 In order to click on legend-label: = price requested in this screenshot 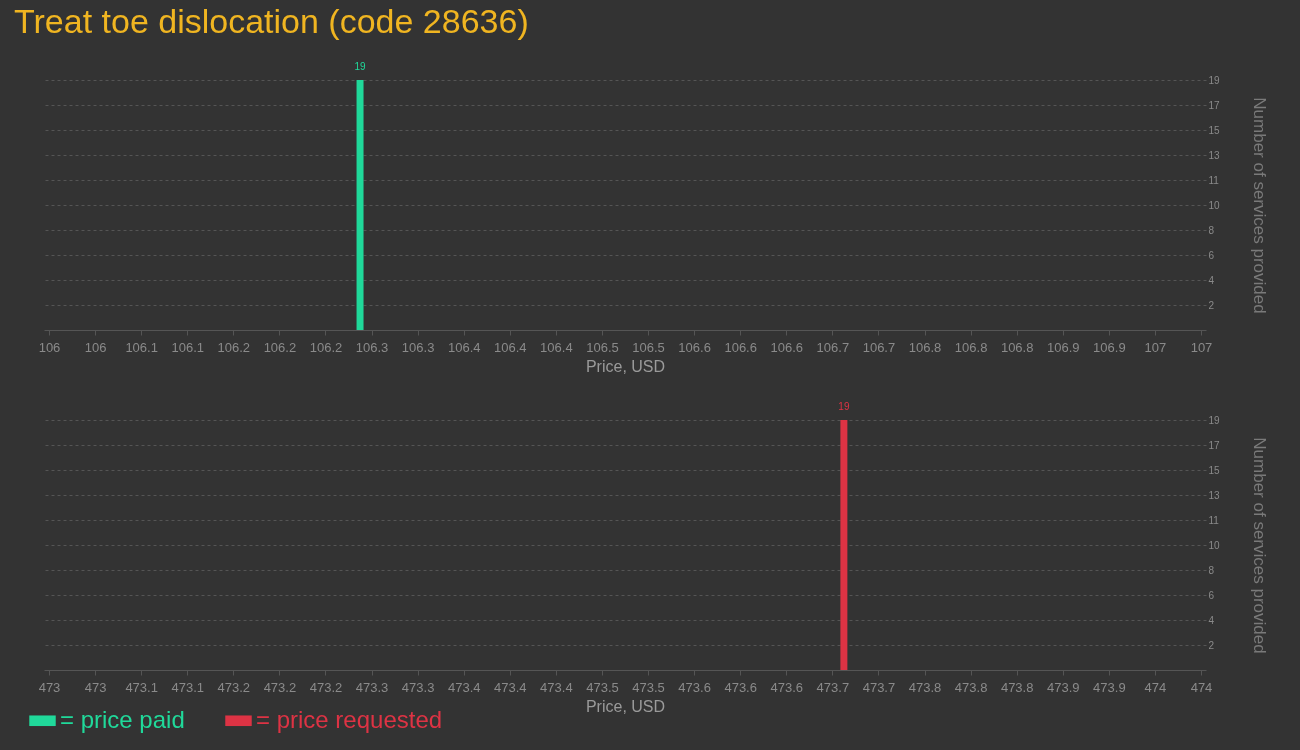, I will do `click(349, 719)`.